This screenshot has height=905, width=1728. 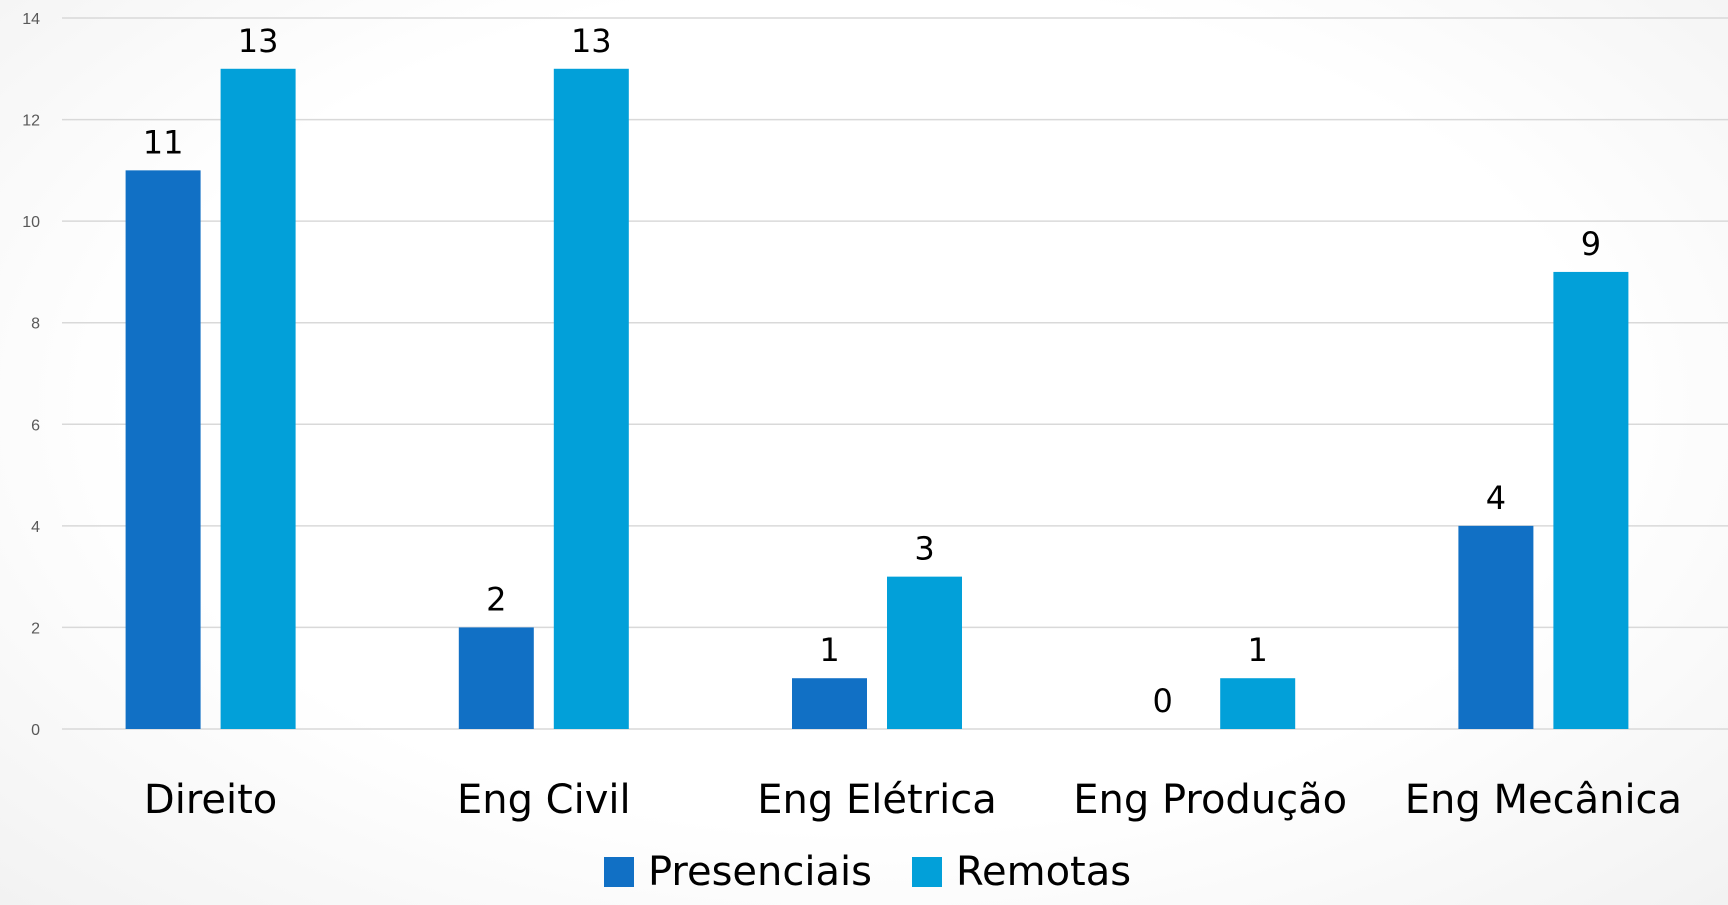 What do you see at coordinates (544, 800) in the screenshot?
I see `x-tick-label: Eng Civil` at bounding box center [544, 800].